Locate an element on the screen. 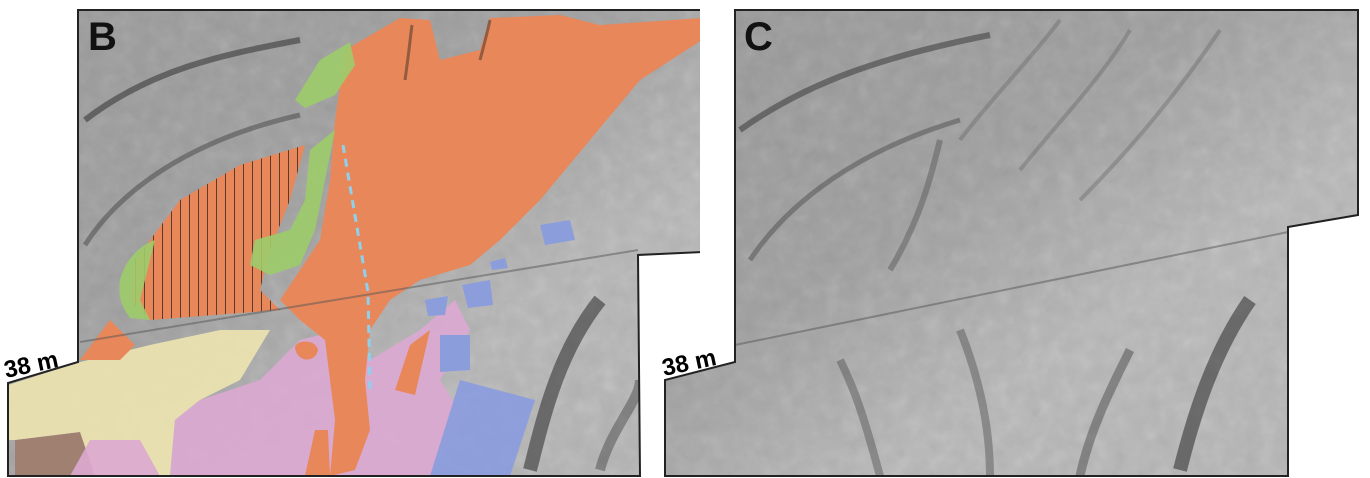 The width and height of the screenshot is (1370, 478). panel-letter-b: B is located at coordinates (102, 37).